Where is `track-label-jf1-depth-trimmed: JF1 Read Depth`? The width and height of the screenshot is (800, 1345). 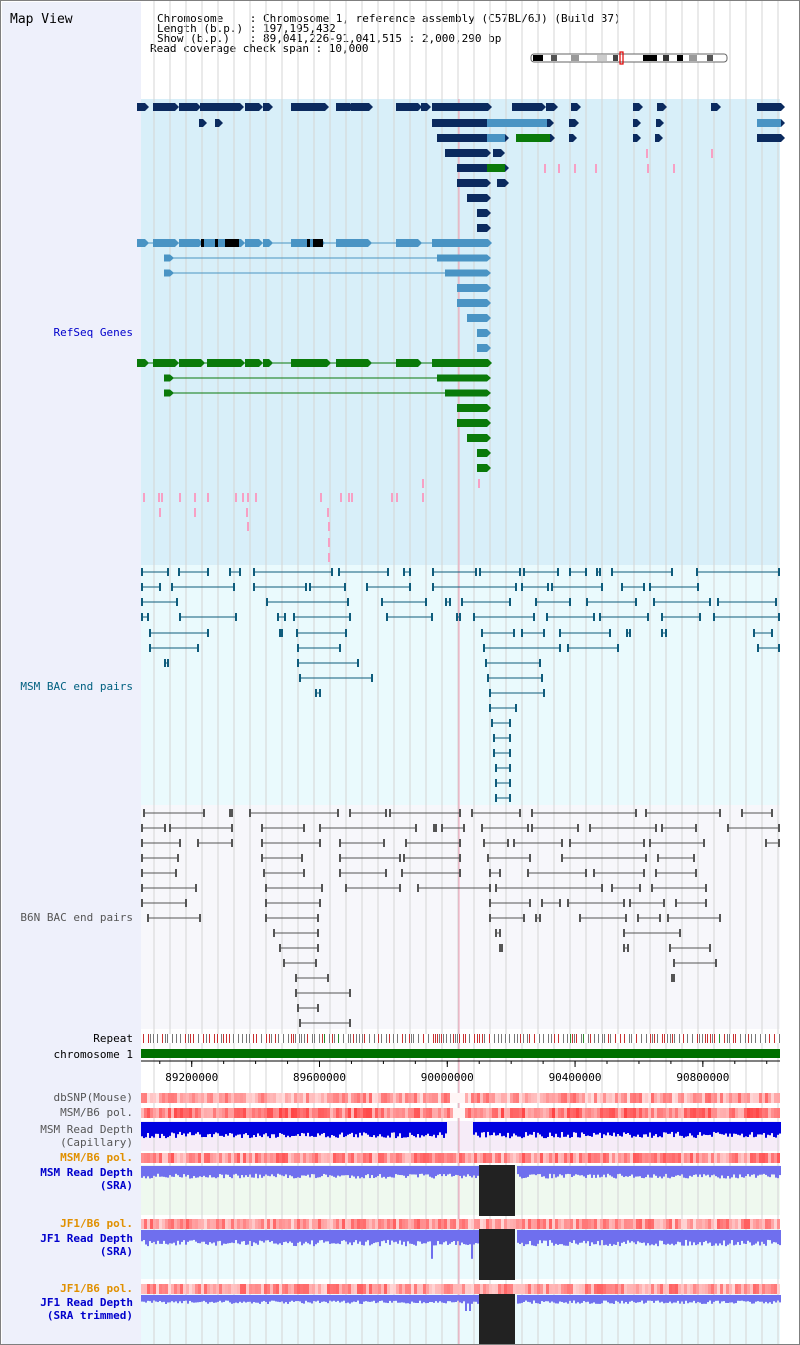 track-label-jf1-depth-trimmed: JF1 Read Depth is located at coordinates (86, 1302).